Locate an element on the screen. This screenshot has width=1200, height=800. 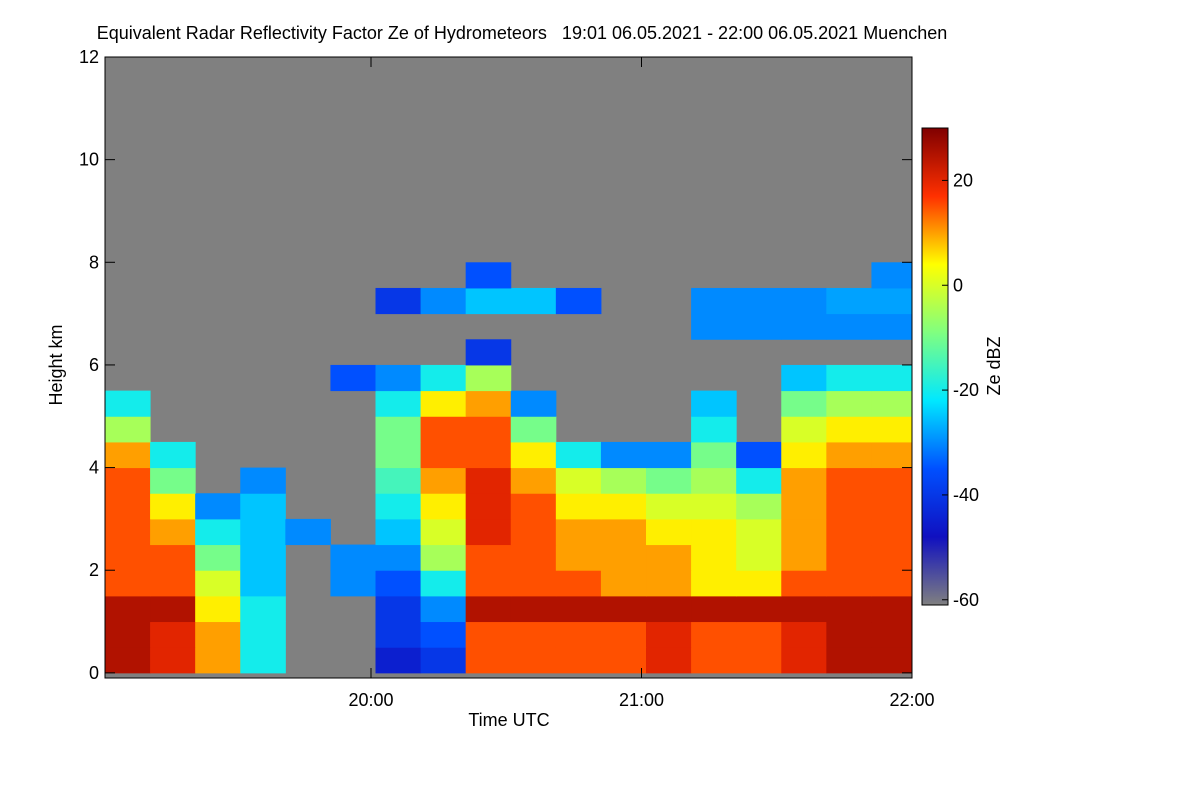
colorbar-tick-label: 0 is located at coordinates (958, 285).